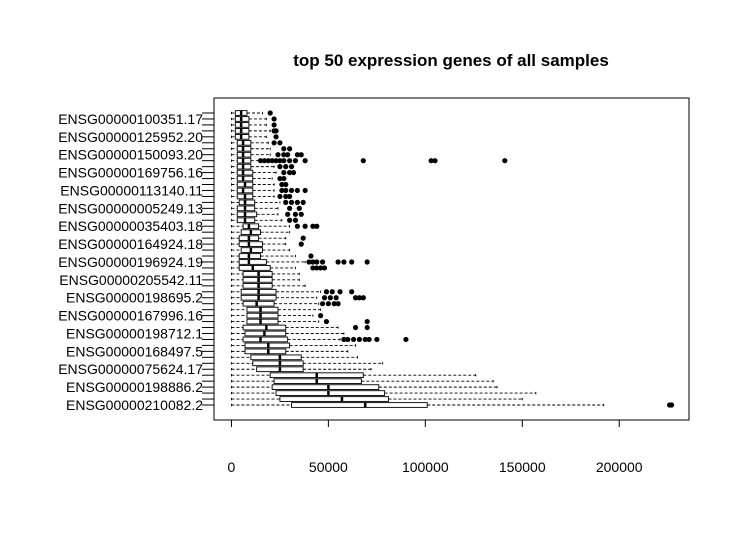 Image resolution: width=750 pixels, height=537 pixels. Describe the element at coordinates (131, 280) in the screenshot. I see `y-tick-label: ENSG00000205542.11` at that location.